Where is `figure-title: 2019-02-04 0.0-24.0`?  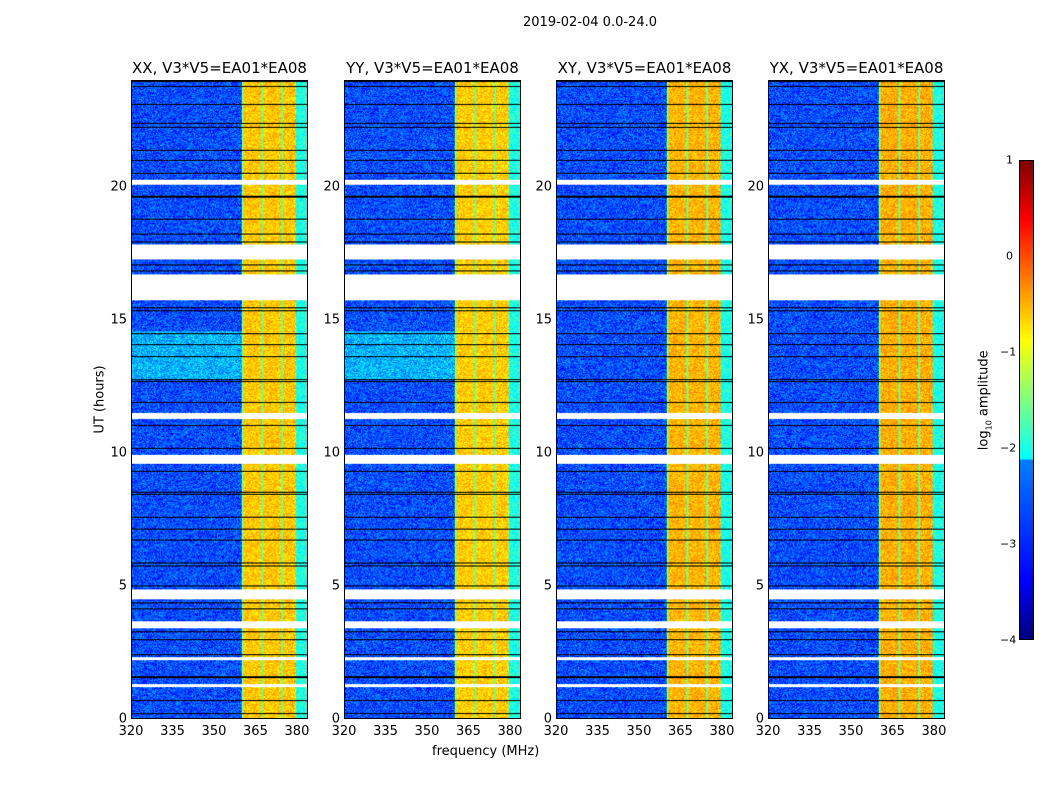
figure-title: 2019-02-04 0.0-24.0 is located at coordinates (590, 22).